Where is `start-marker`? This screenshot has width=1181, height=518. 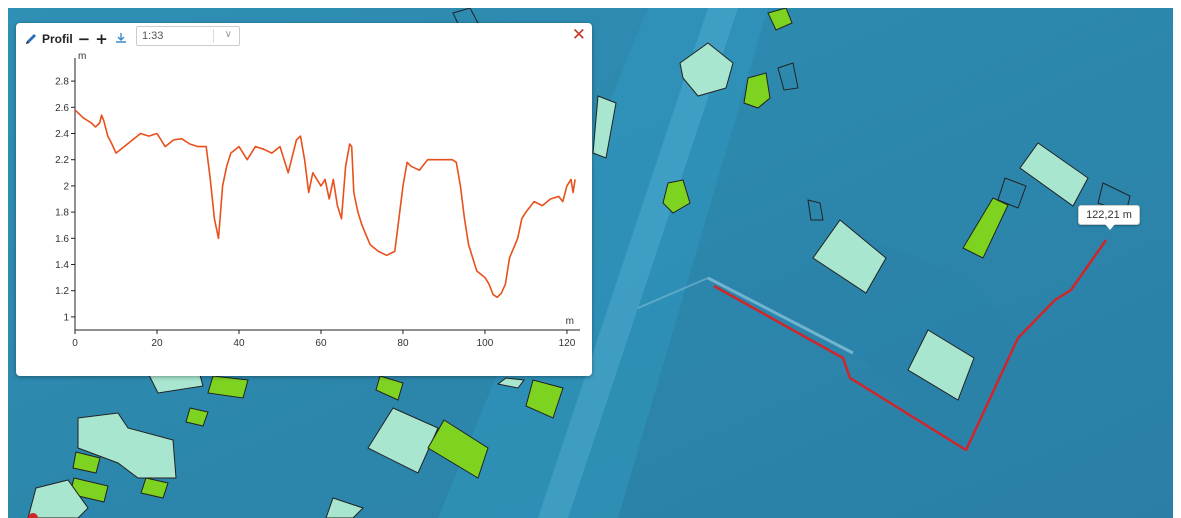
start-marker is located at coordinates (33, 515).